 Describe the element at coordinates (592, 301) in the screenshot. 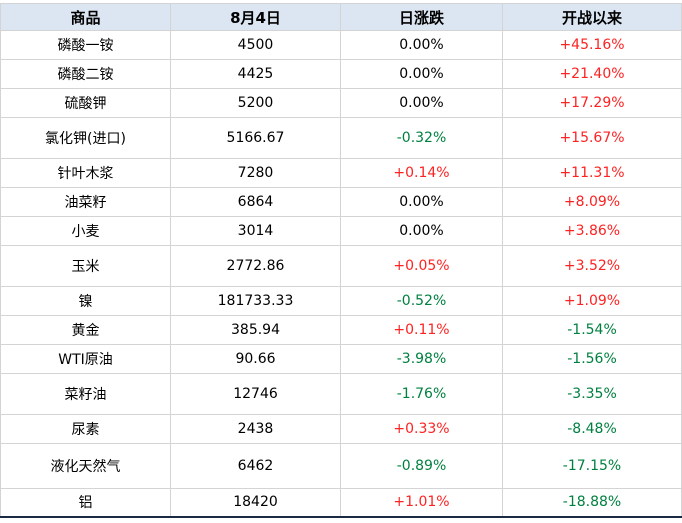

I see `since-war-cell: +1.09%` at that location.